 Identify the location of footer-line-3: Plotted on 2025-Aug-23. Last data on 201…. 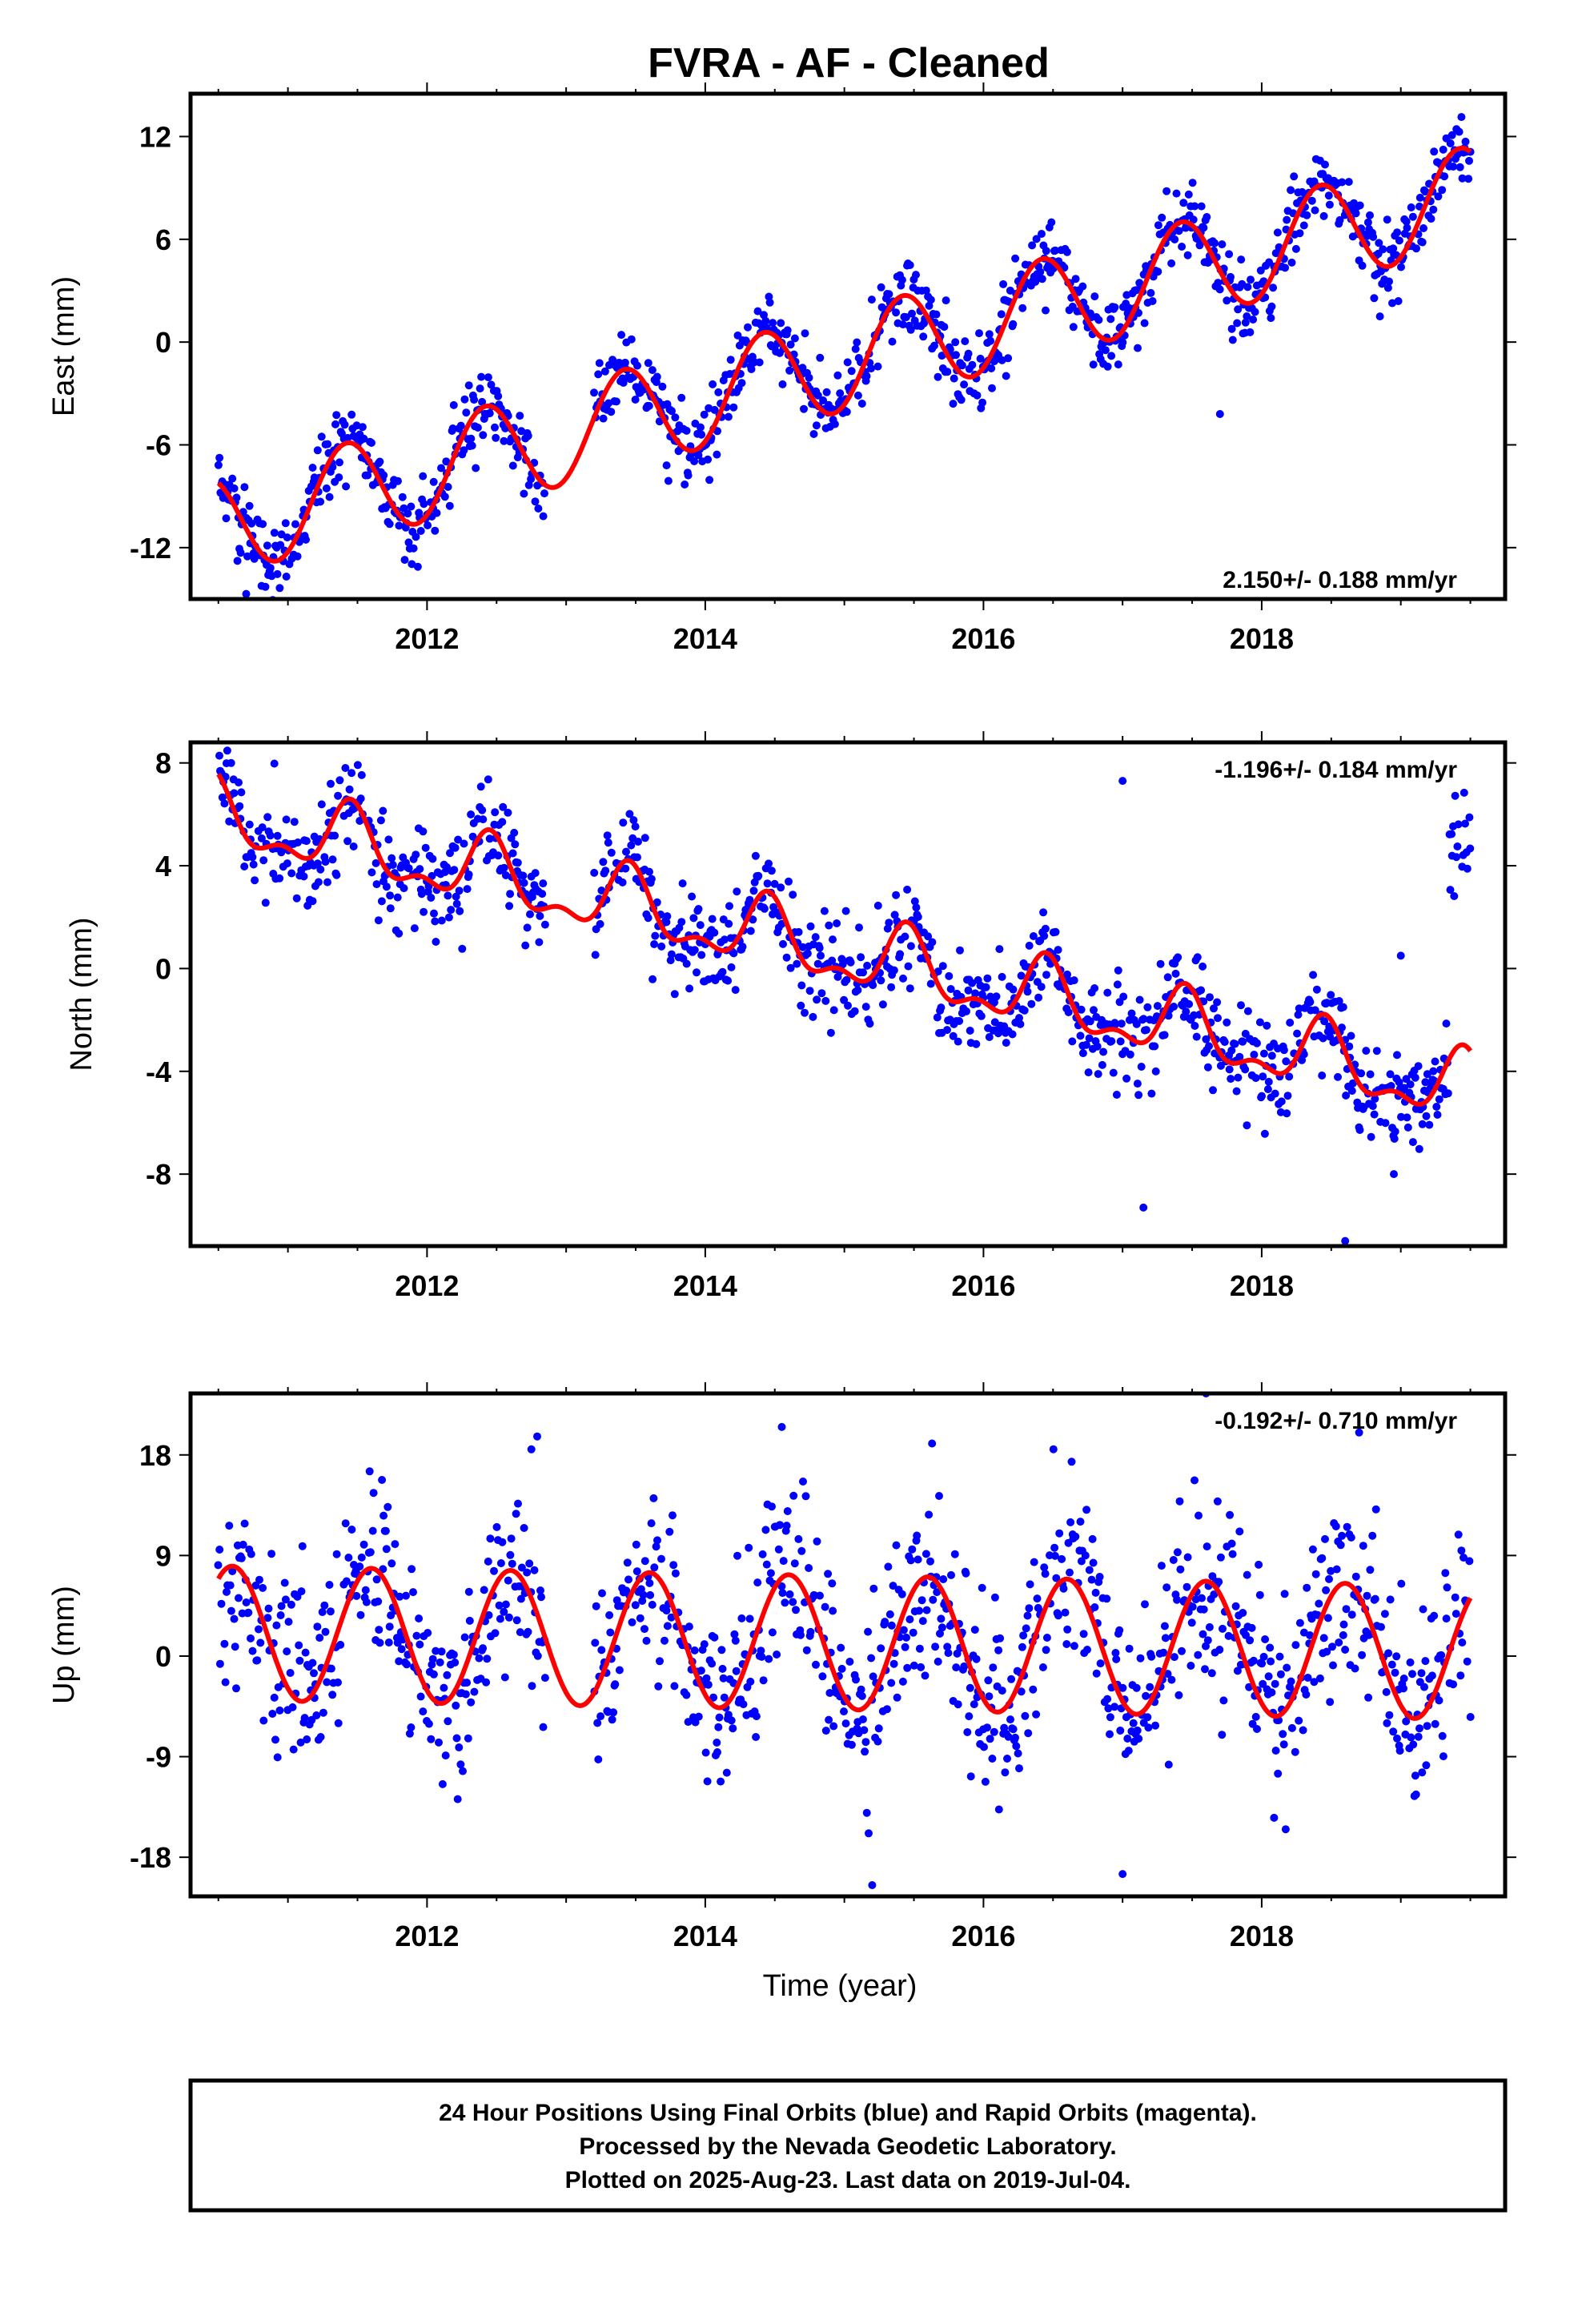
(848, 2180).